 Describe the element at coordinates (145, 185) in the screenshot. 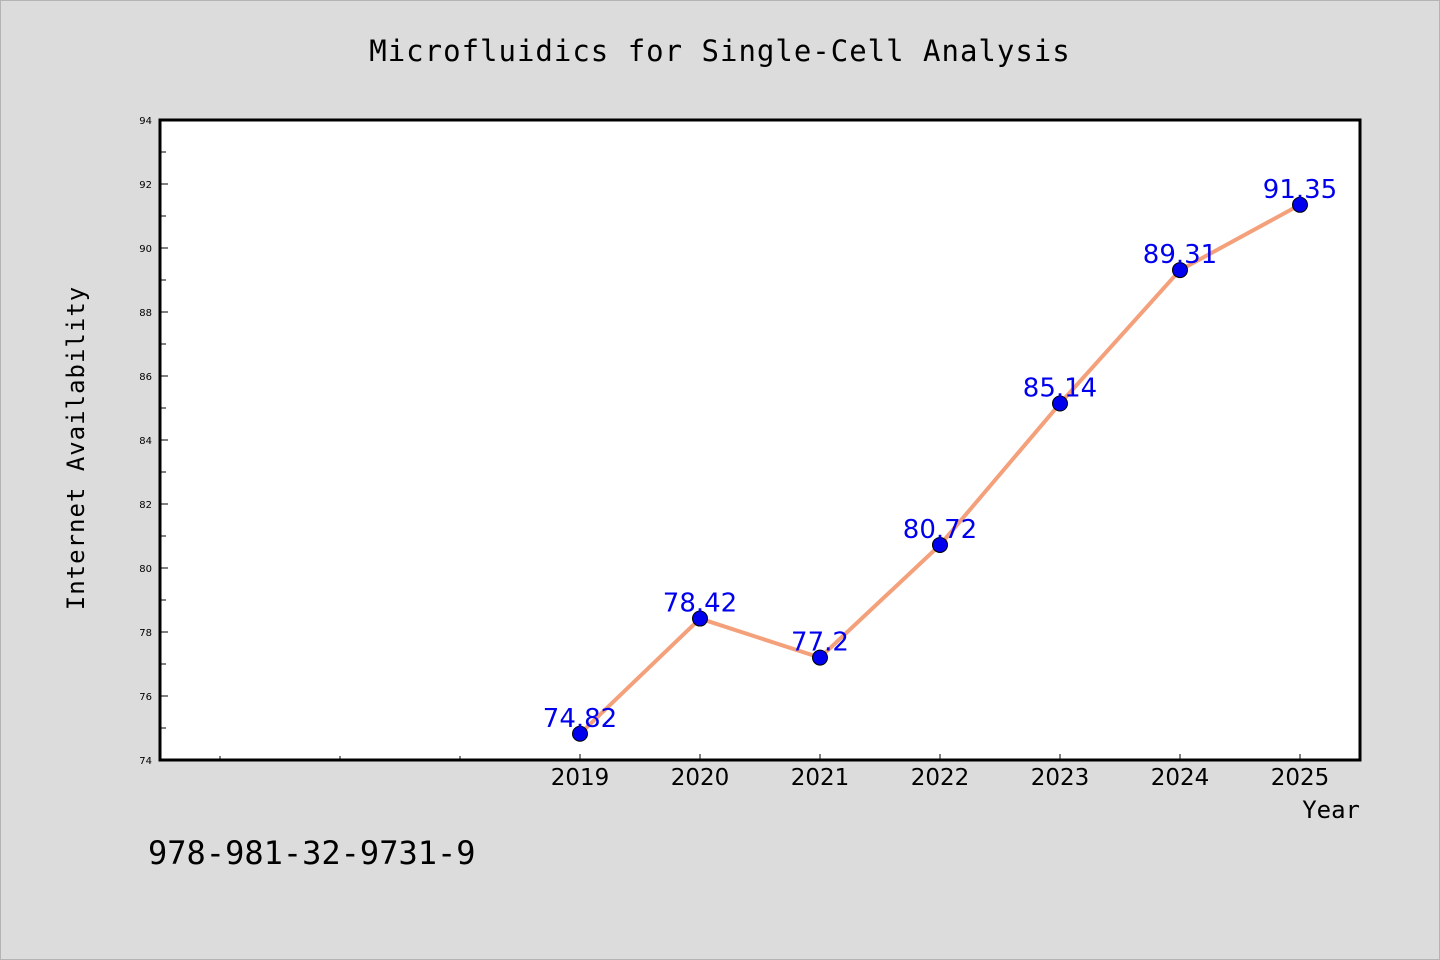

I see `y-tick-label: 92` at that location.